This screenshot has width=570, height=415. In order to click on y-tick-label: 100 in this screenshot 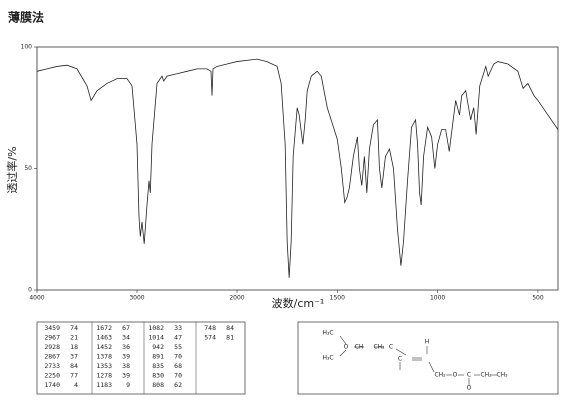, I will do `click(27, 47)`.